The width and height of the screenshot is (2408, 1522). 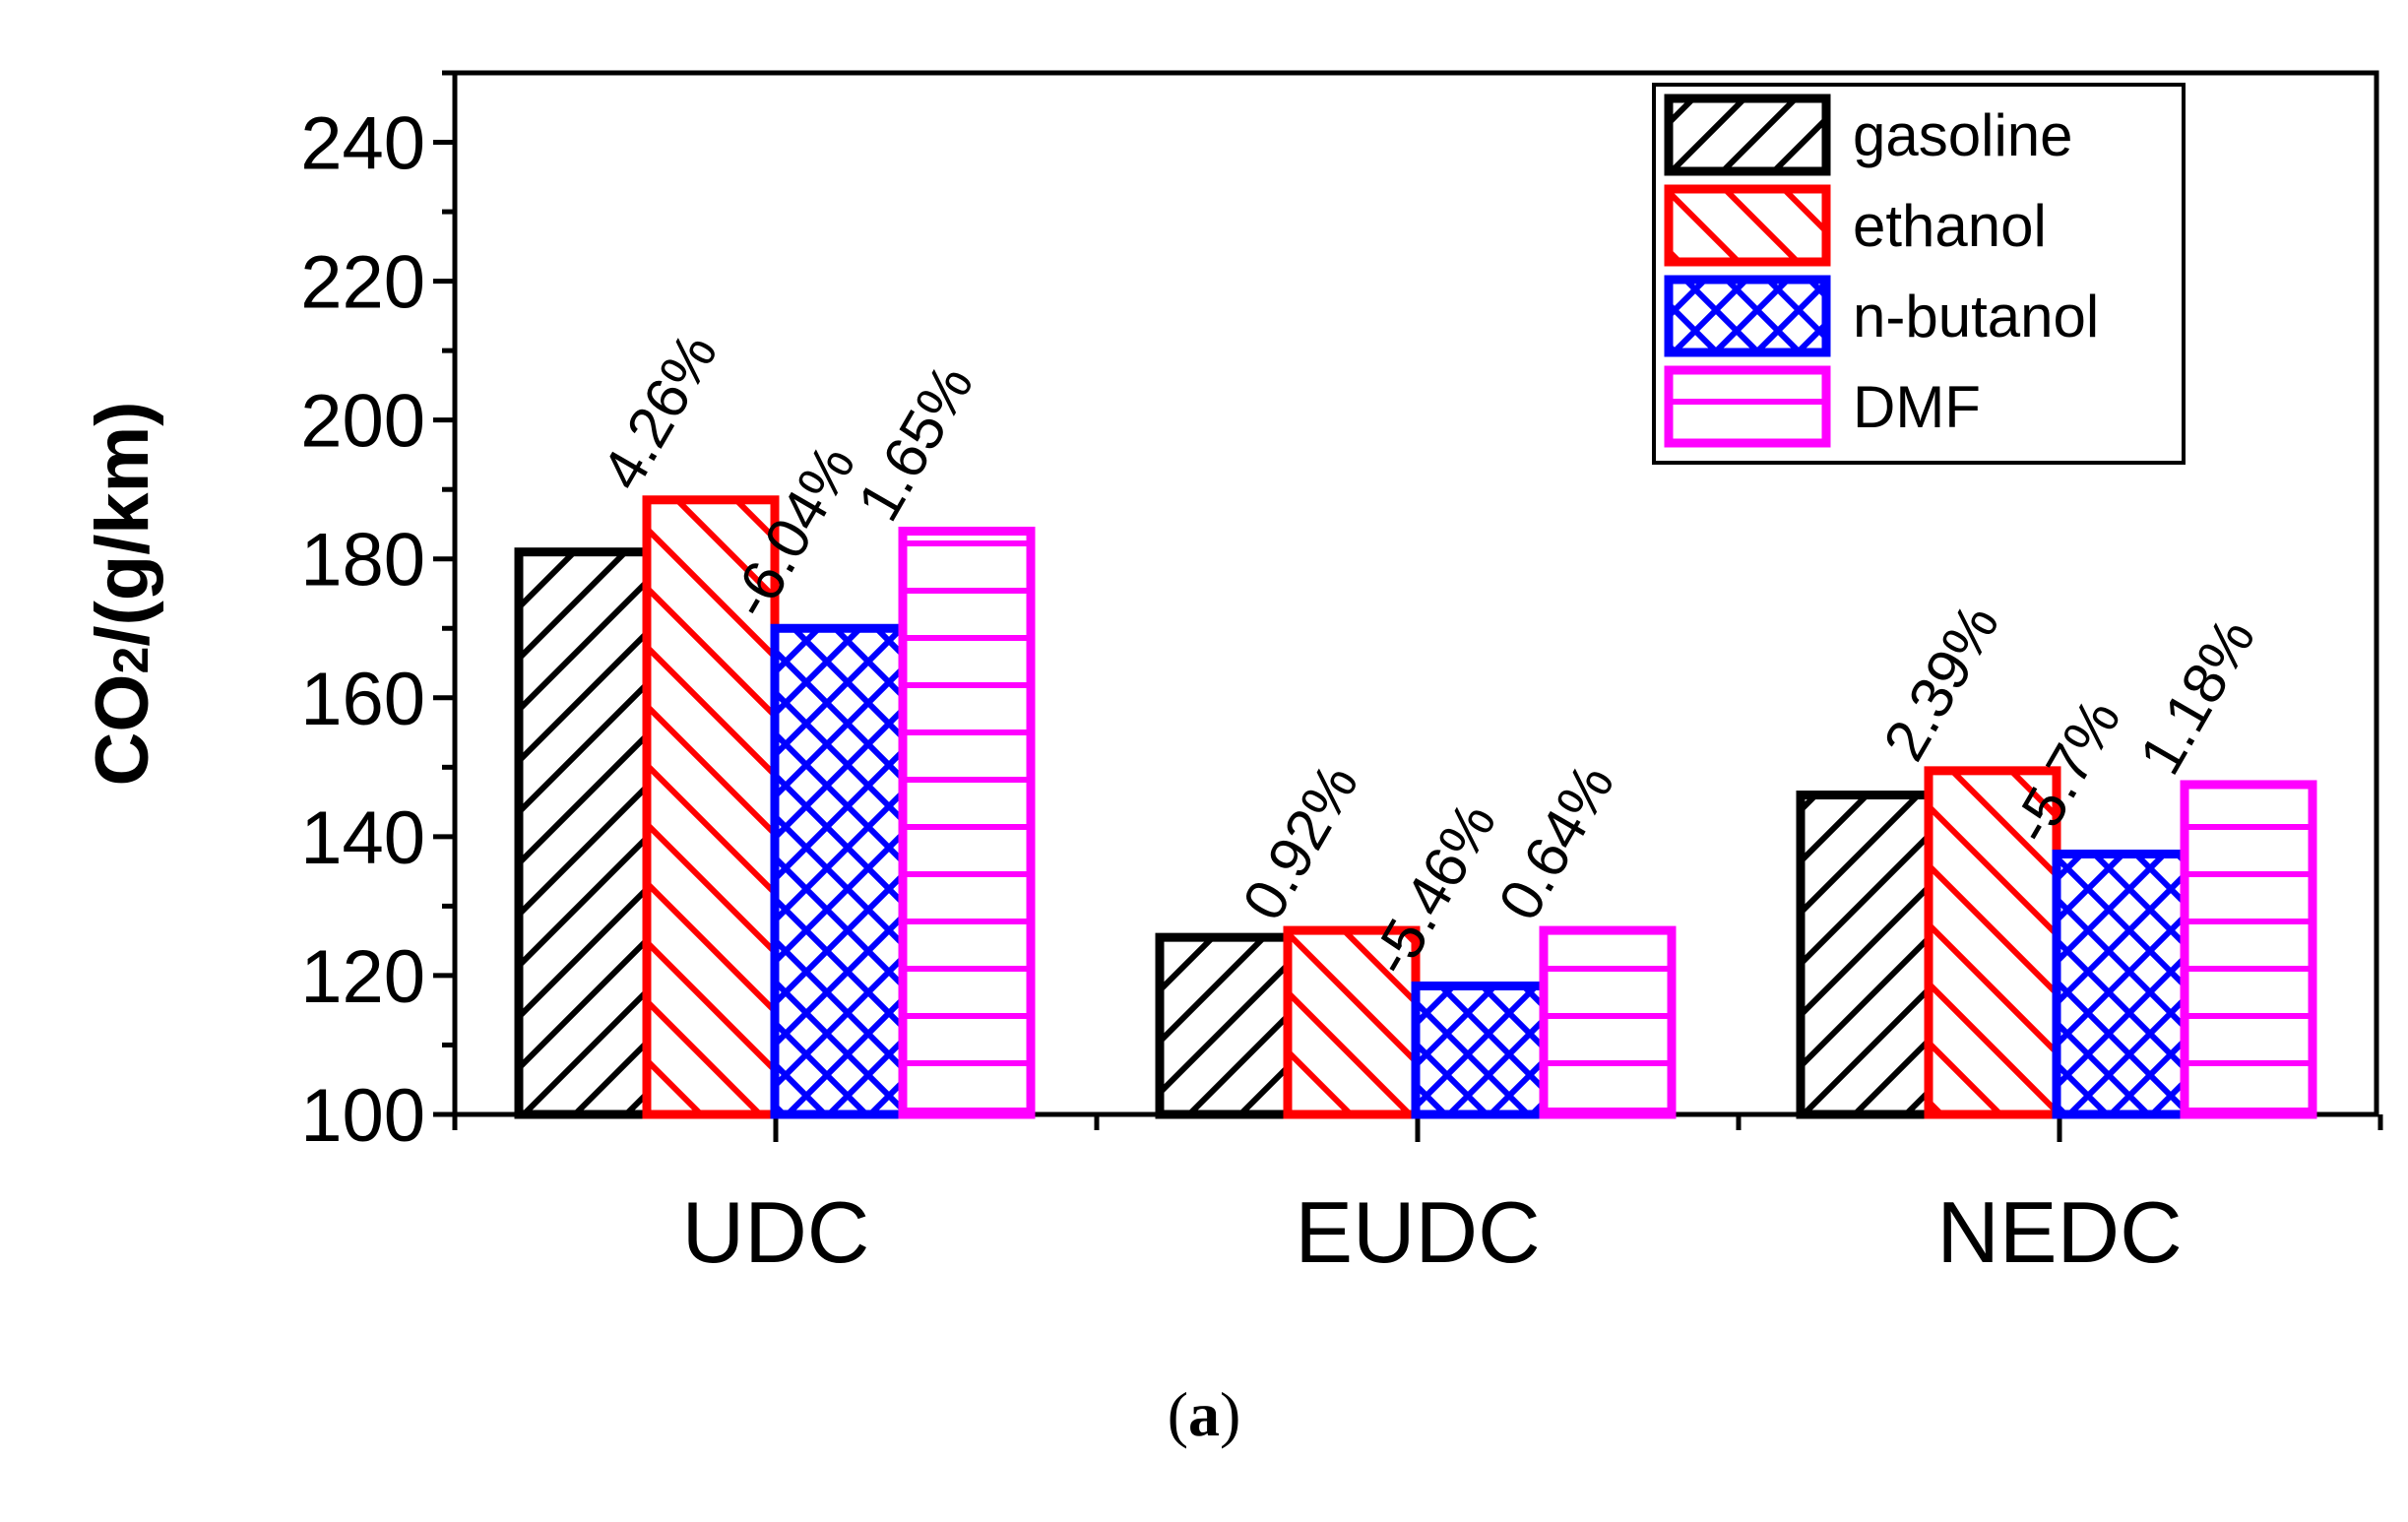 I want to click on bar-DMF-NEDC, so click(x=2248, y=949).